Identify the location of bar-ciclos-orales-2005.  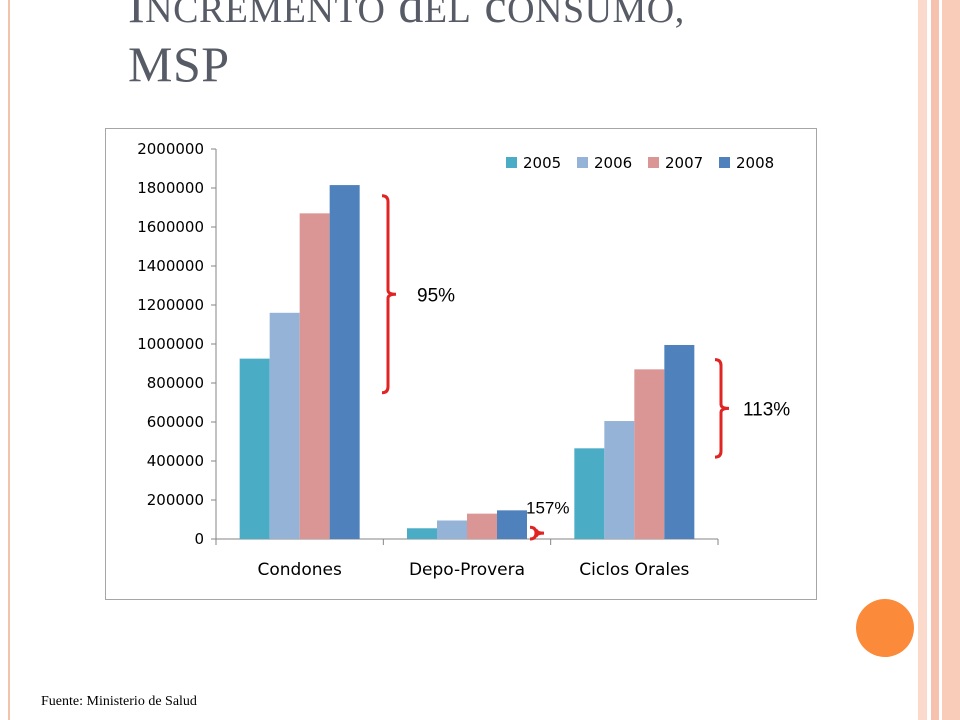
(589, 493).